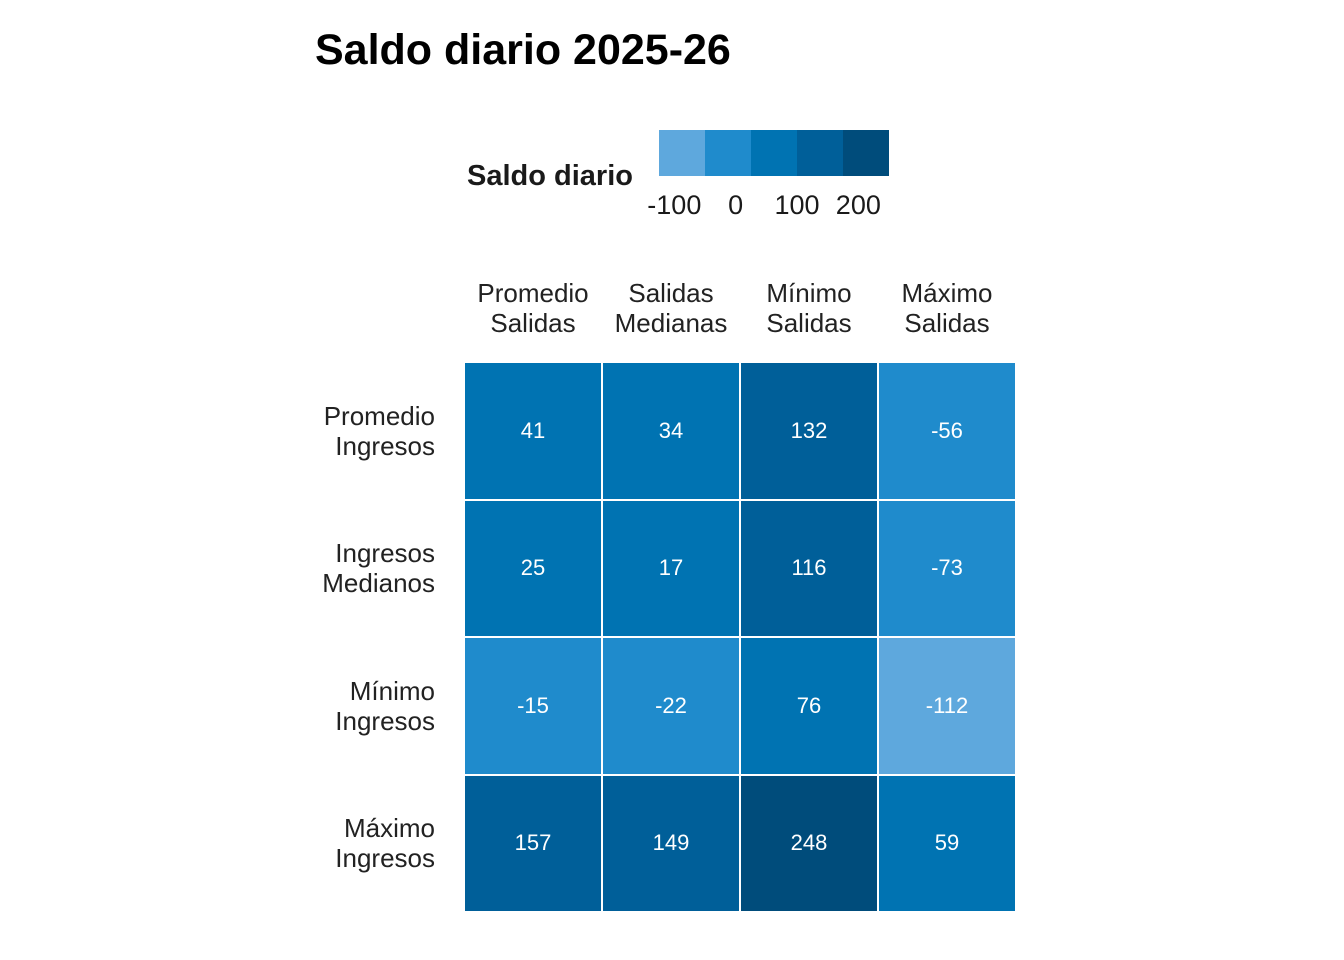 Image resolution: width=1344 pixels, height=960 pixels. Describe the element at coordinates (533, 293) in the screenshot. I see `column-label-line: Promedio` at that location.